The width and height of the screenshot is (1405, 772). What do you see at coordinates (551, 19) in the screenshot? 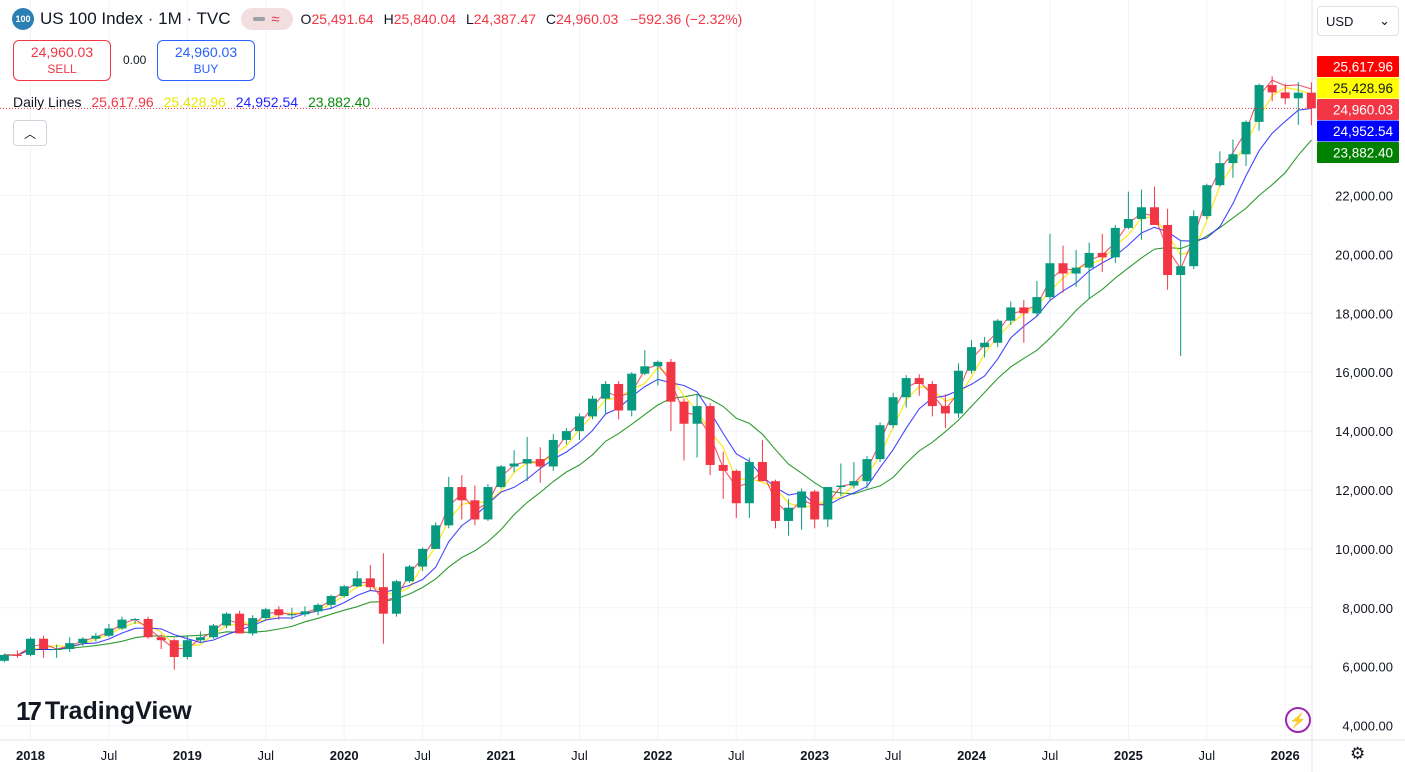
I see `close-label: C` at bounding box center [551, 19].